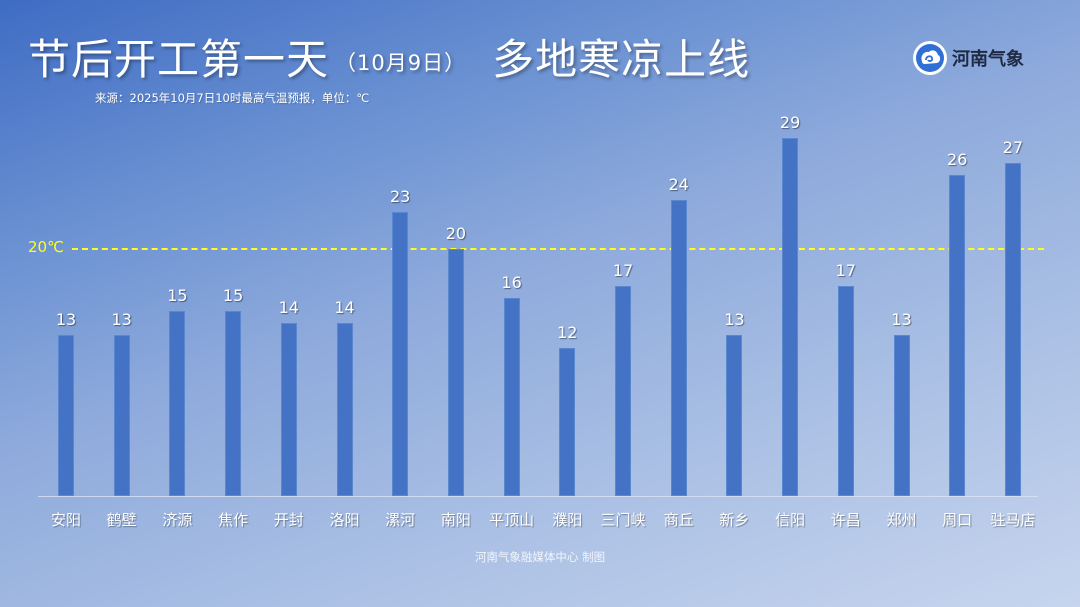 This screenshot has width=1080, height=607. I want to click on category-label: 焦作, so click(233, 520).